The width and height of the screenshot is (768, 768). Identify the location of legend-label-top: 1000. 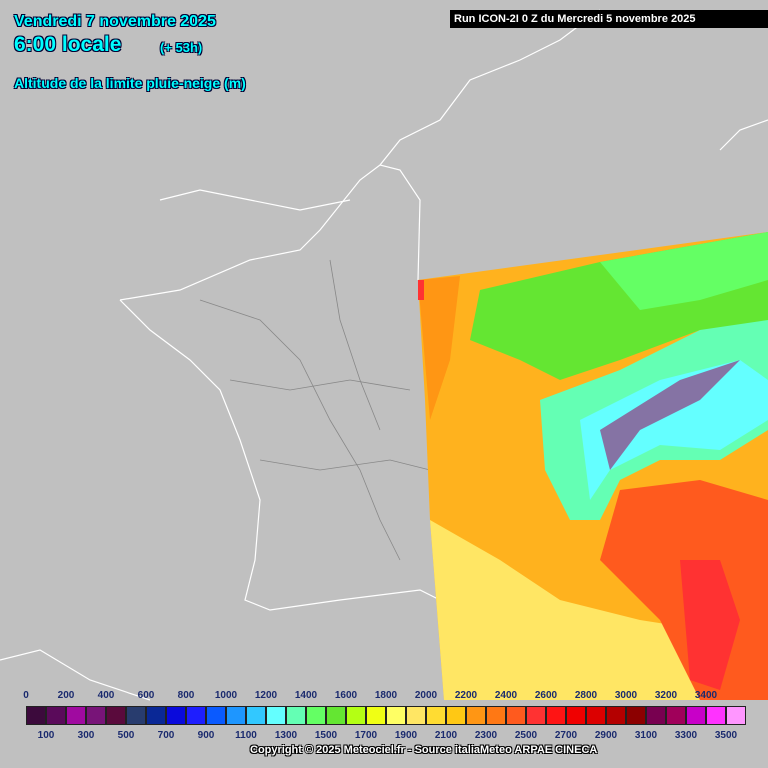
(226, 695).